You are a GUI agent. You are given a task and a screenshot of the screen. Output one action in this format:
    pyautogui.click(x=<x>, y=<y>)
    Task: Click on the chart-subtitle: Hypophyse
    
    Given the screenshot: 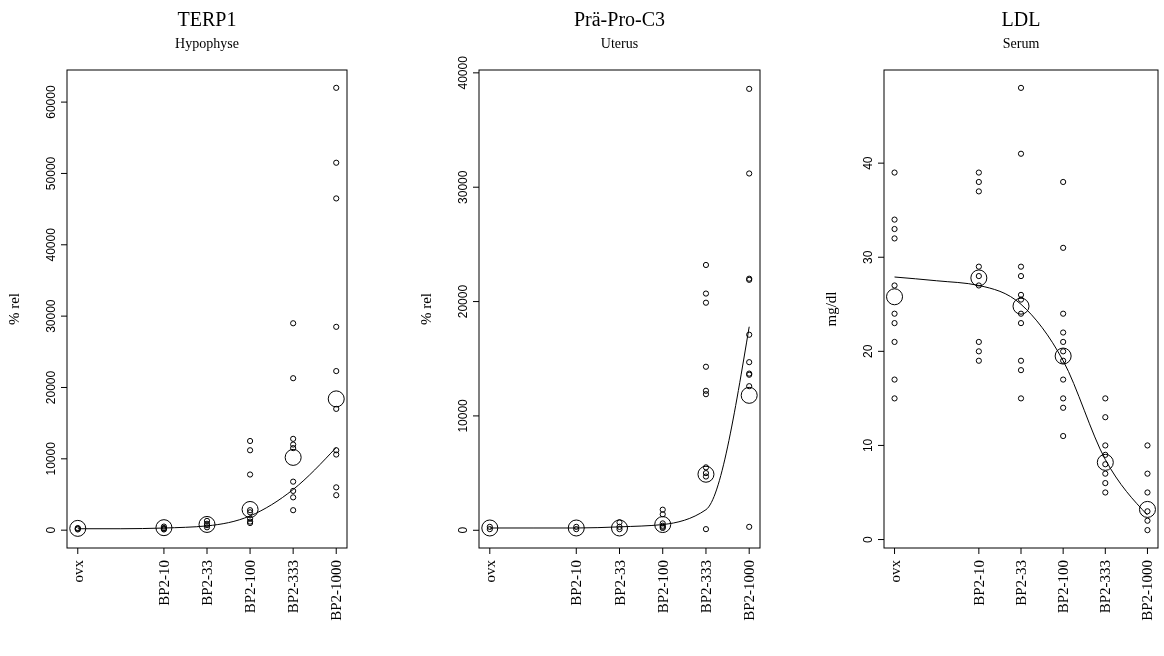 What is the action you would take?
    pyautogui.click(x=207, y=43)
    